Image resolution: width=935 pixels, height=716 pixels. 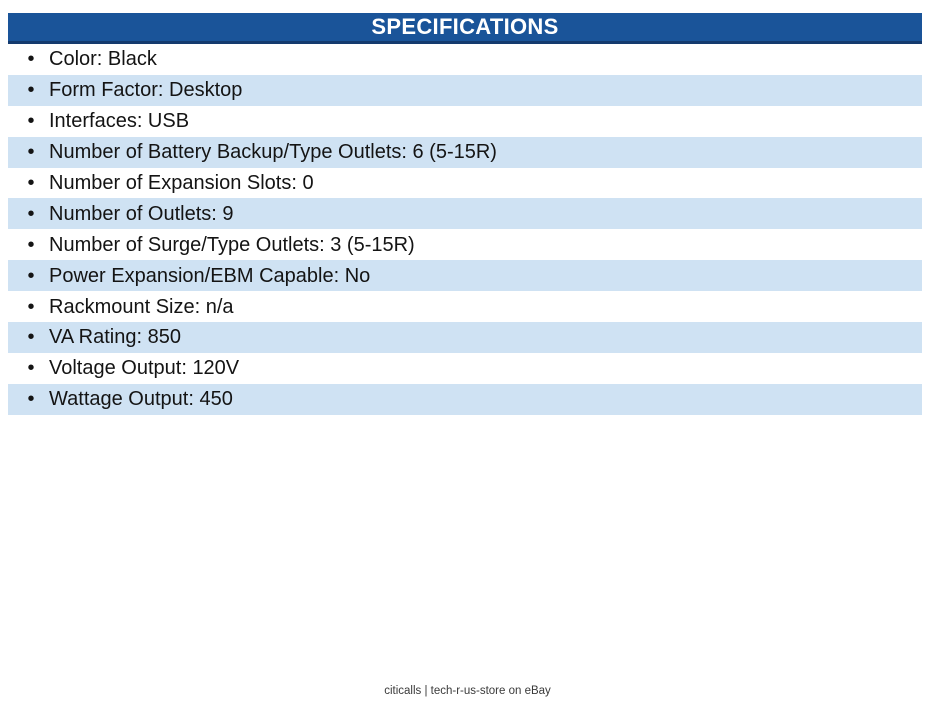 What do you see at coordinates (465, 337) in the screenshot?
I see `spec-row-va-rating: • VA Rating: 850` at bounding box center [465, 337].